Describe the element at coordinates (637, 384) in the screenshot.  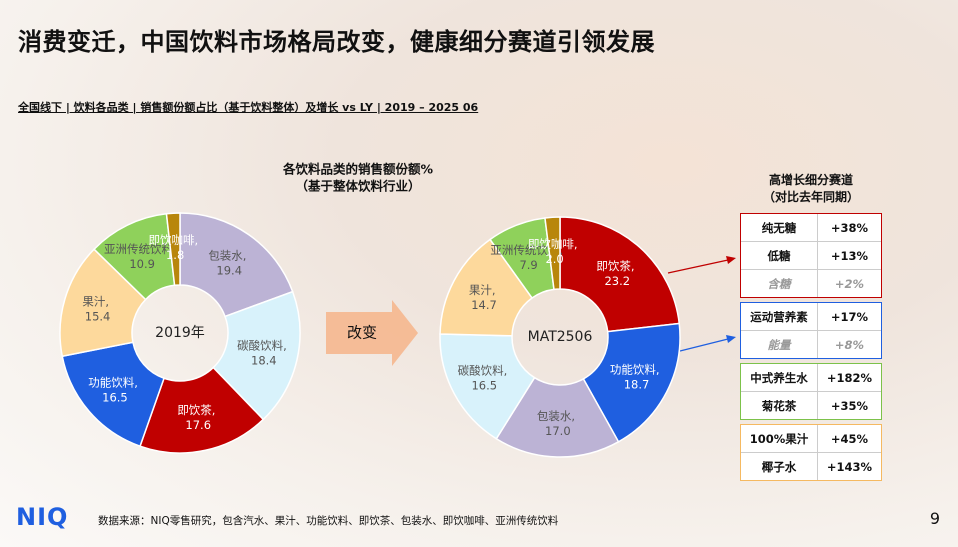
I see `data-label-line: 18.7` at that location.